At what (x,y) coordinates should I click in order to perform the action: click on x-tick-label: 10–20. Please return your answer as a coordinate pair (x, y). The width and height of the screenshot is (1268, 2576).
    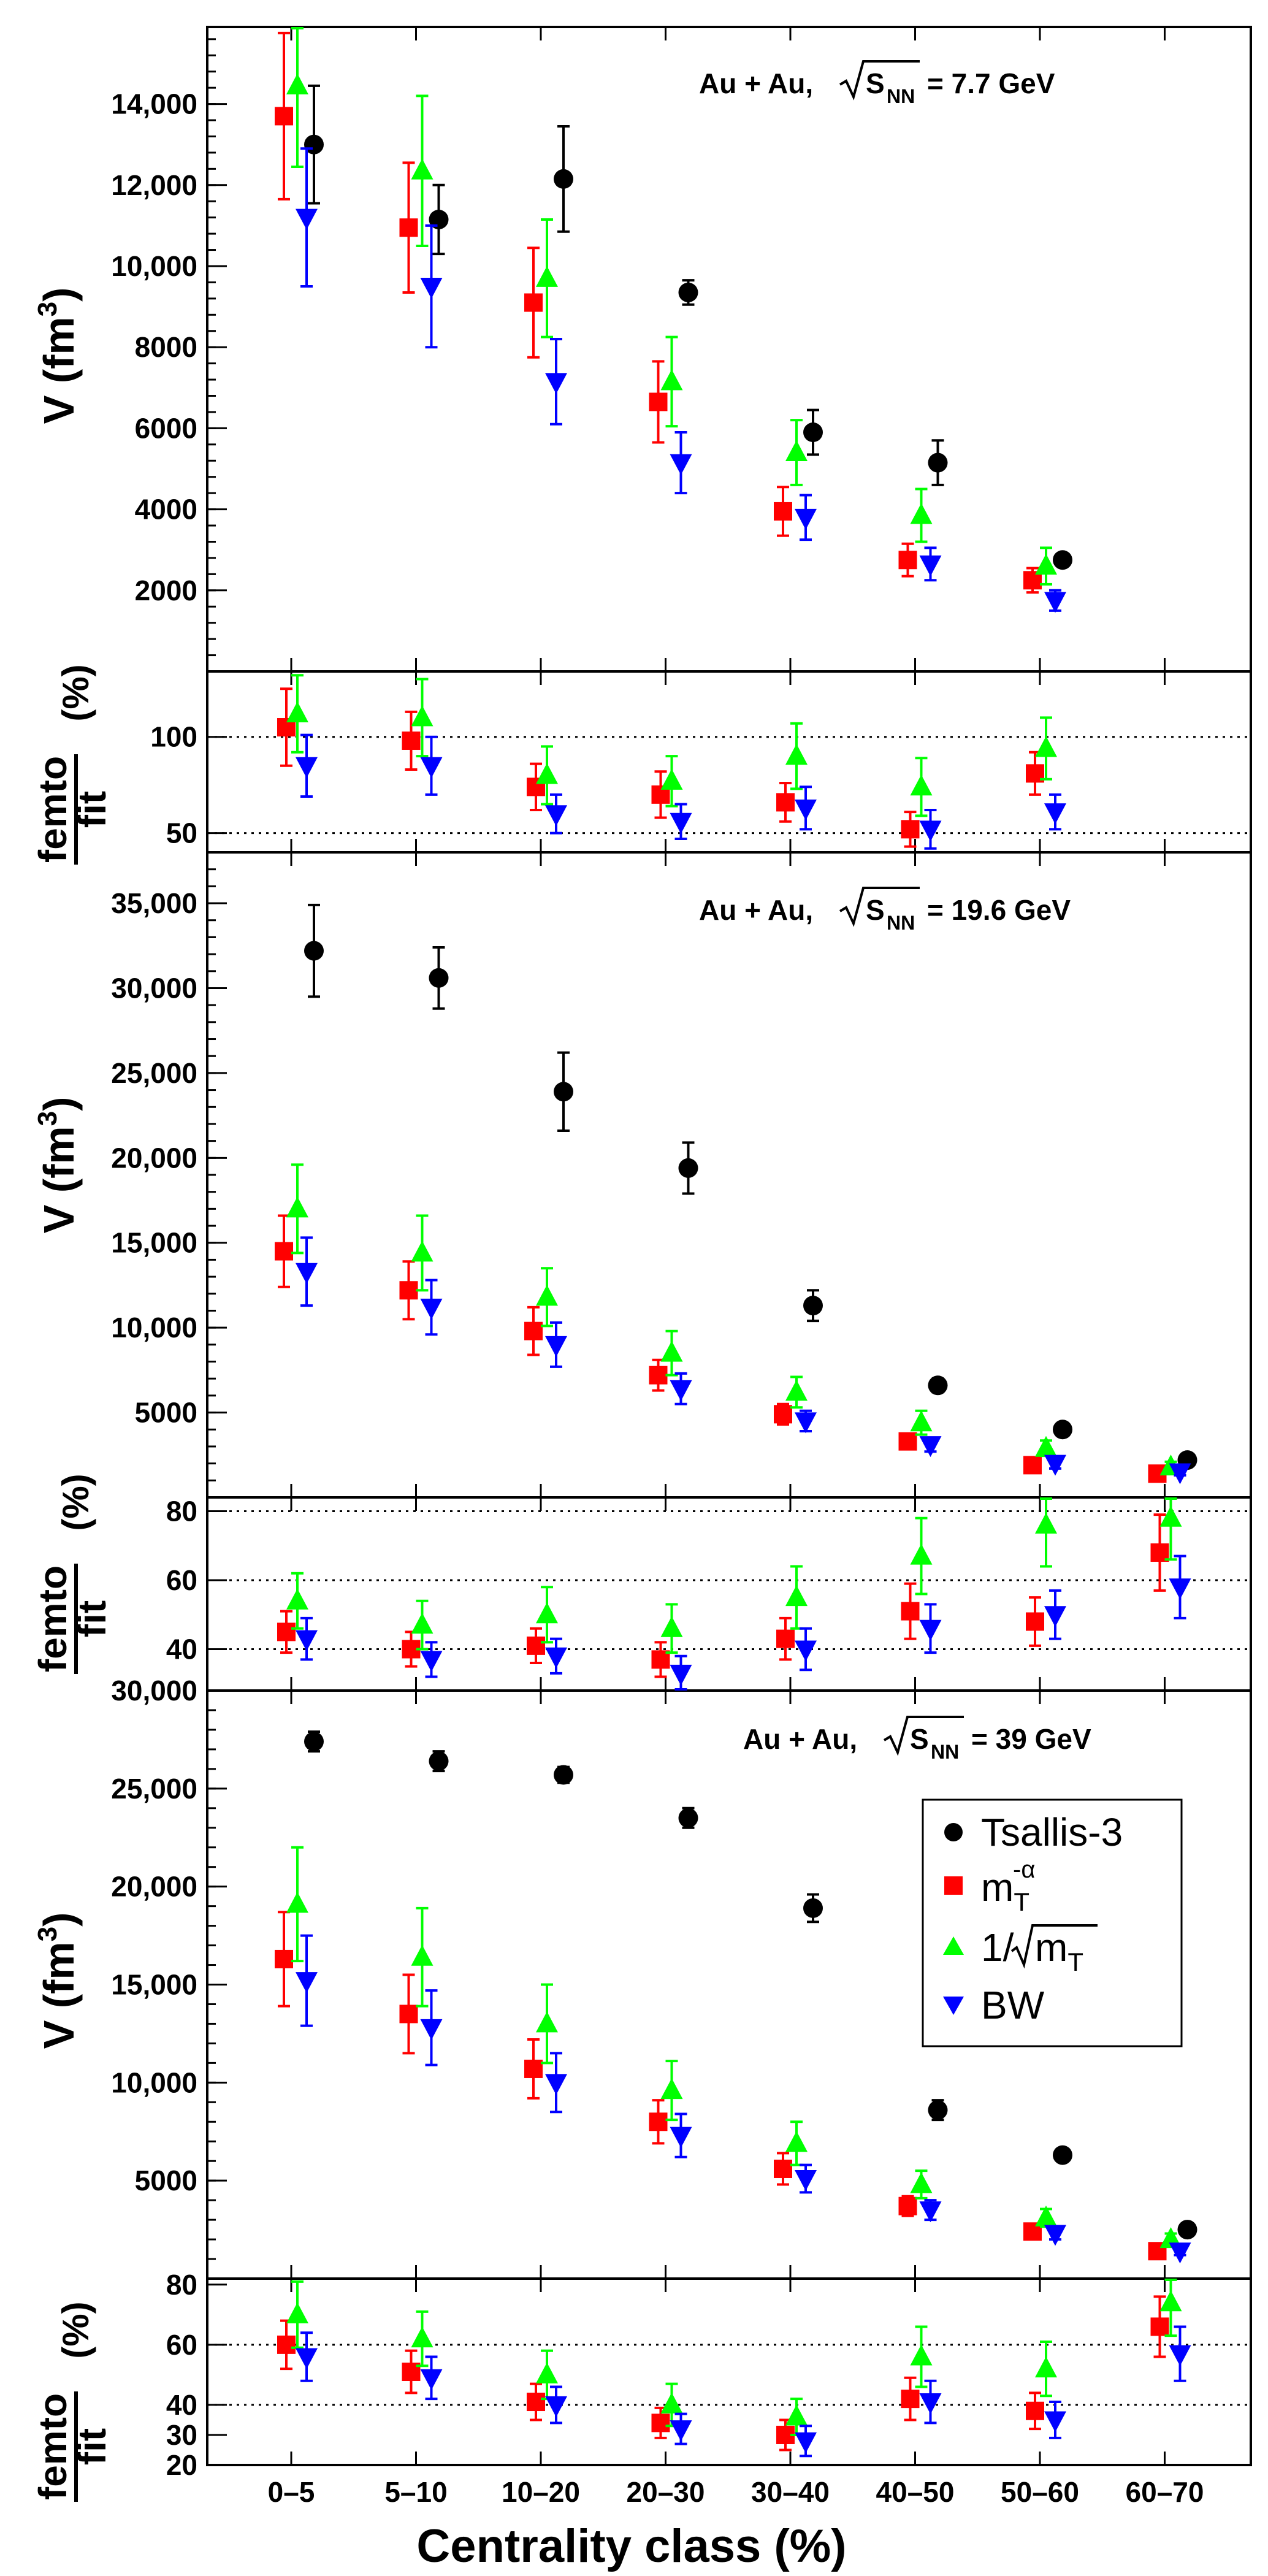
    Looking at the image, I should click on (541, 2492).